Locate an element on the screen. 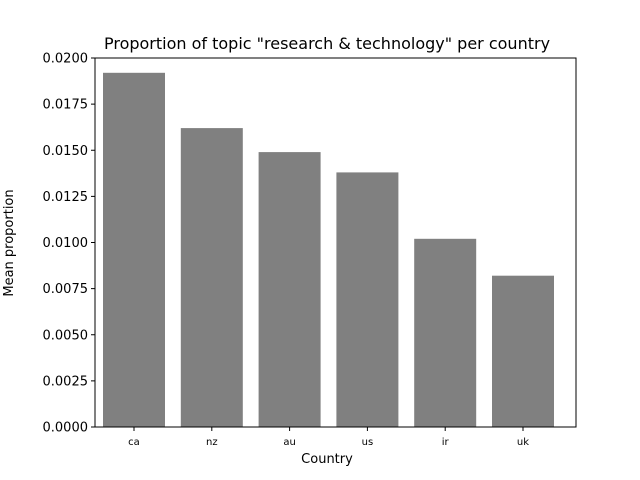 The width and height of the screenshot is (640, 480). x-tick-label-nz: nz is located at coordinates (212, 442).